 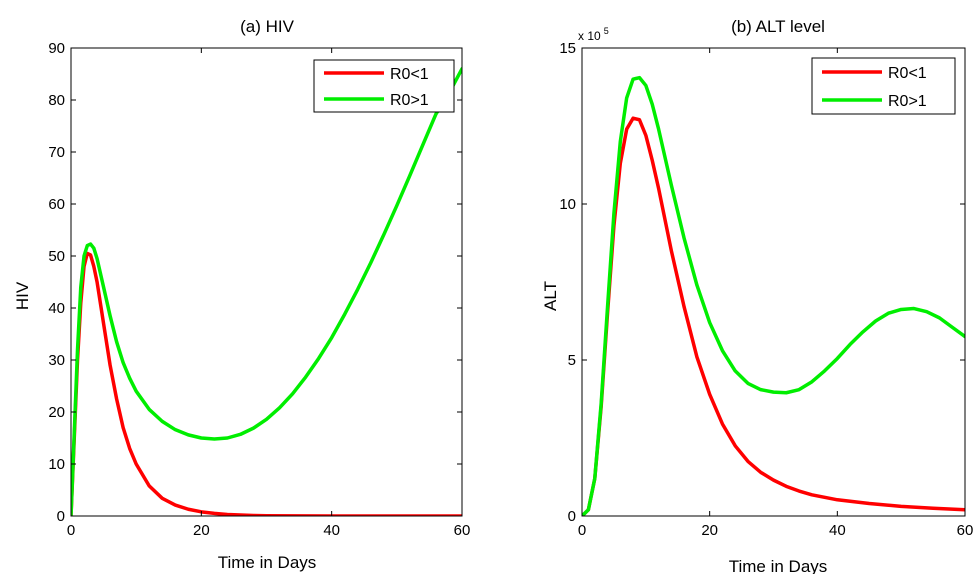 I want to click on y-tick-label: 50, so click(x=56, y=256).